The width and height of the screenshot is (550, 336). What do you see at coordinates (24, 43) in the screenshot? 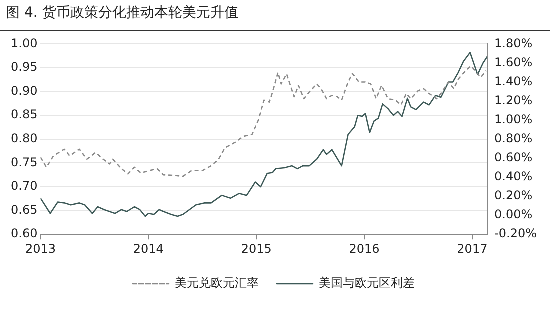
I see `y-tick-label: 1.00` at bounding box center [24, 43].